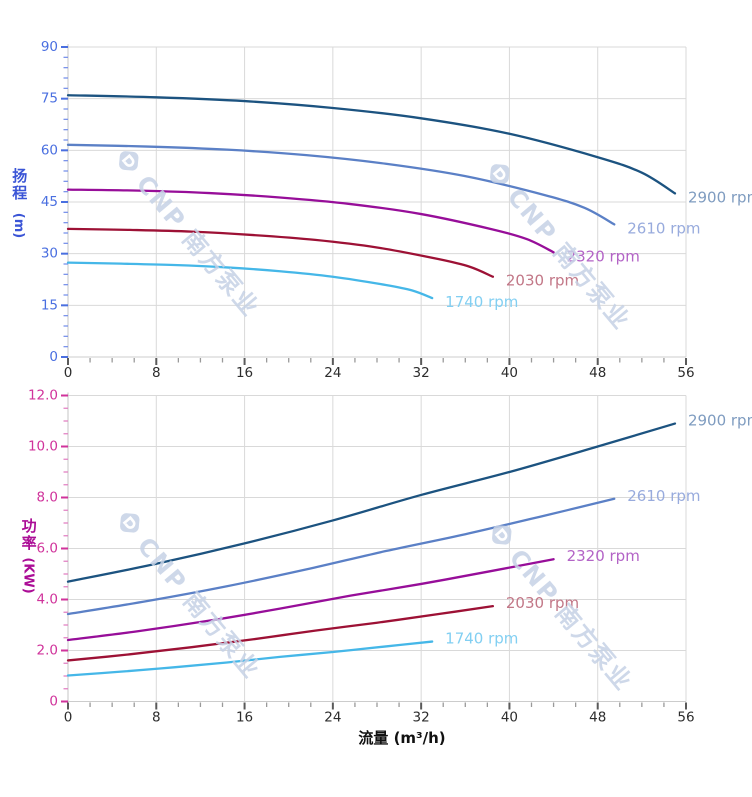 The width and height of the screenshot is (752, 797). What do you see at coordinates (19, 185) in the screenshot?
I see `head-y-axis-title-cn: 扬程` at bounding box center [19, 185].